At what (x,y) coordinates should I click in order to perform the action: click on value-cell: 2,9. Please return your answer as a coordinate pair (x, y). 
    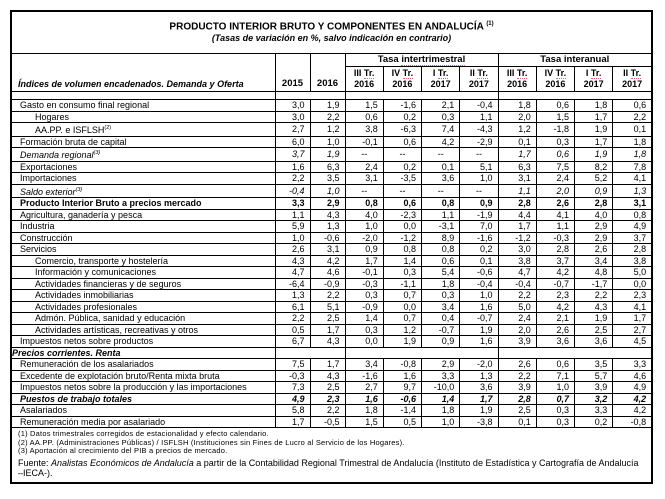
    Looking at the image, I should click on (327, 203).